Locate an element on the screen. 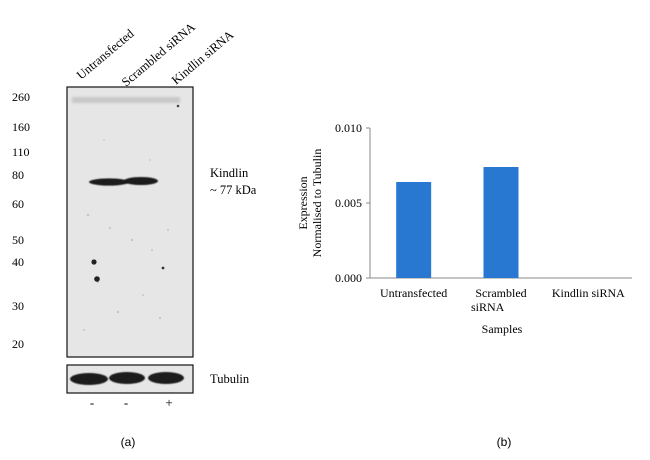 This screenshot has height=460, width=650. y-ticks: 0.000 0.005 0.010 is located at coordinates (352, 203).